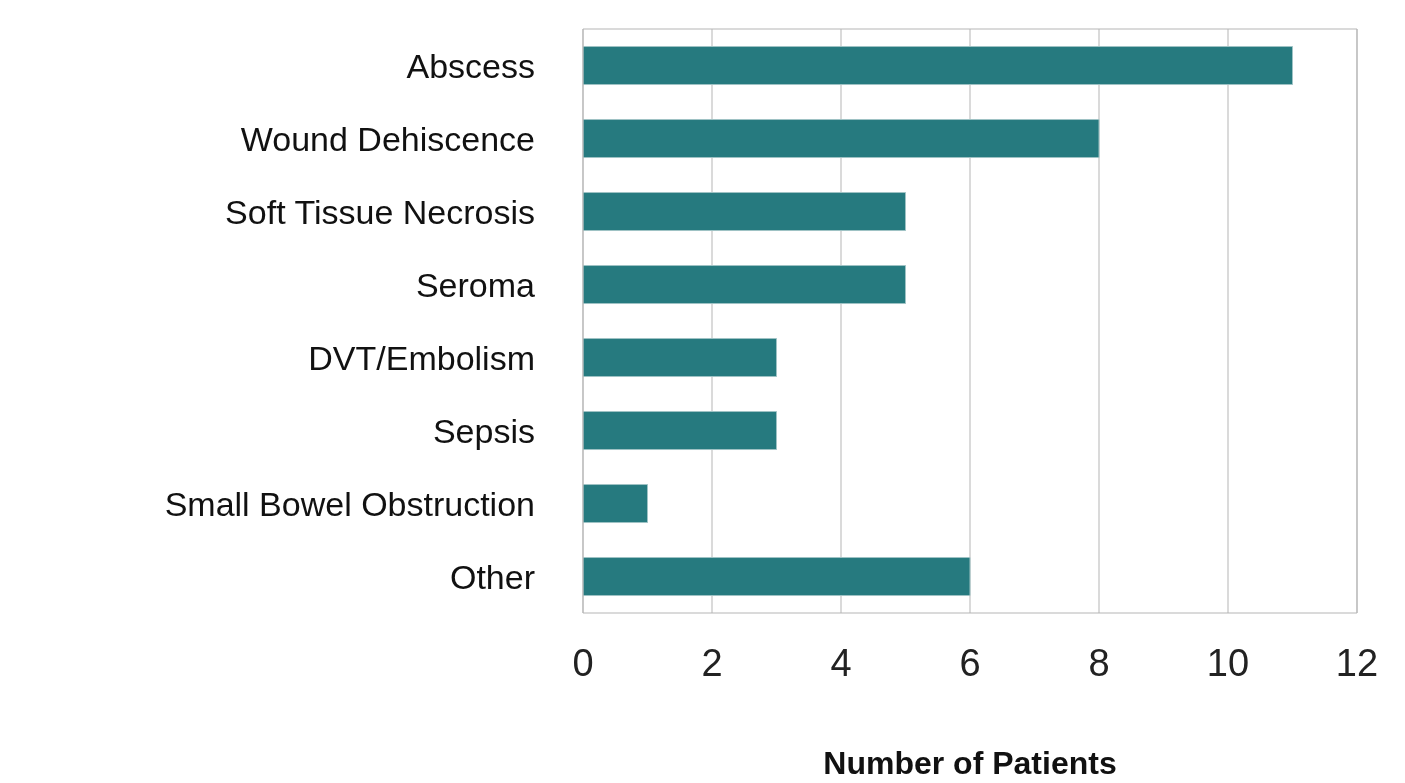 This screenshot has width=1405, height=783. What do you see at coordinates (475, 284) in the screenshot?
I see `y-tick-label: Seroma` at bounding box center [475, 284].